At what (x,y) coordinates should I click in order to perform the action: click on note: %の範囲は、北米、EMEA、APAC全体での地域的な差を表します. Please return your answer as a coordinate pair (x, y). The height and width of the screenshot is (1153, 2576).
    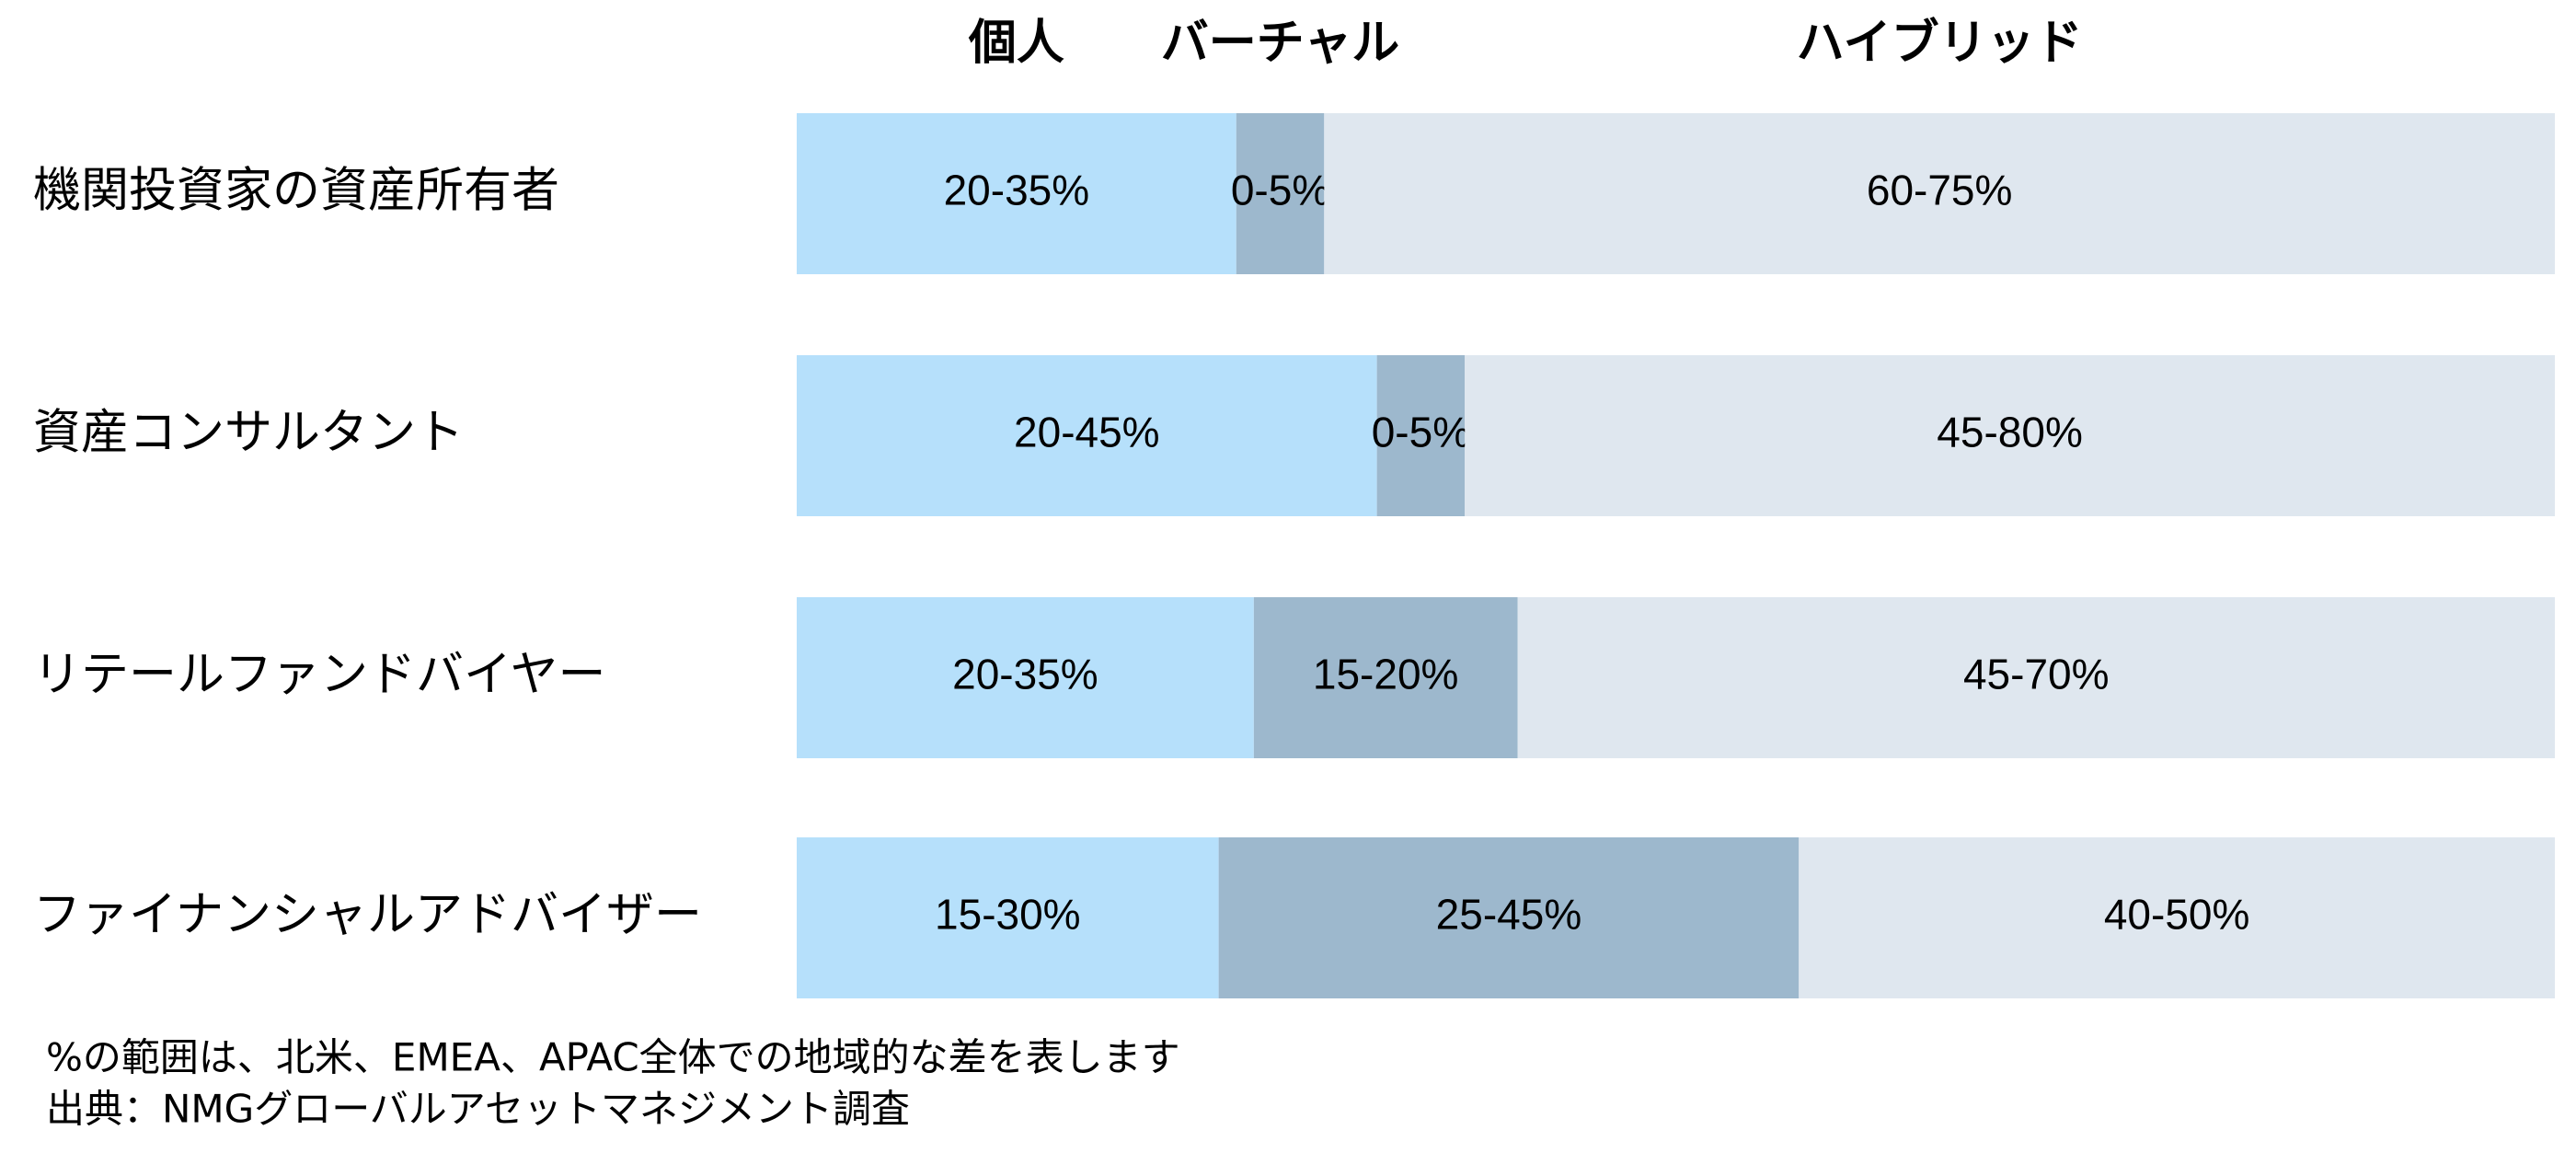
    Looking at the image, I should click on (613, 1057).